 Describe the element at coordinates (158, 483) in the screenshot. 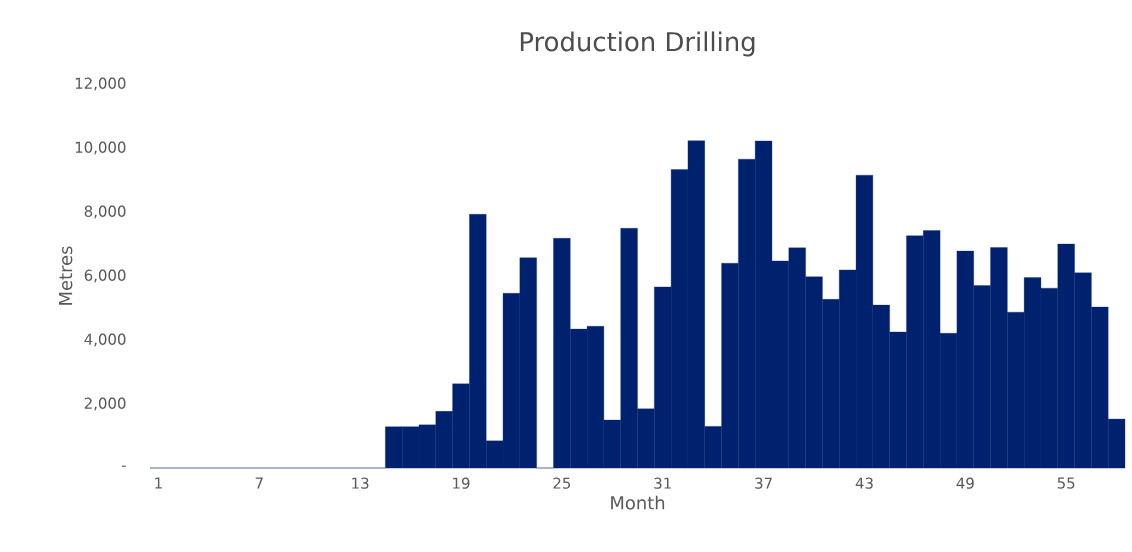

I see `x-tick-label: 1` at that location.